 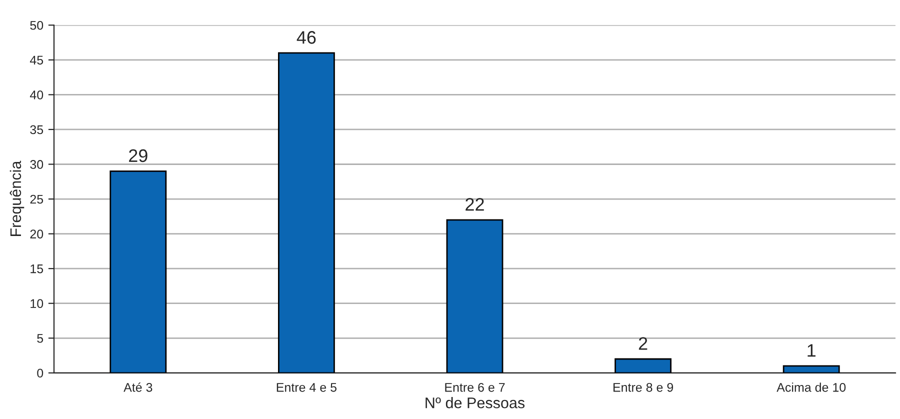 I want to click on y-tick-label: 5, so click(x=40, y=338).